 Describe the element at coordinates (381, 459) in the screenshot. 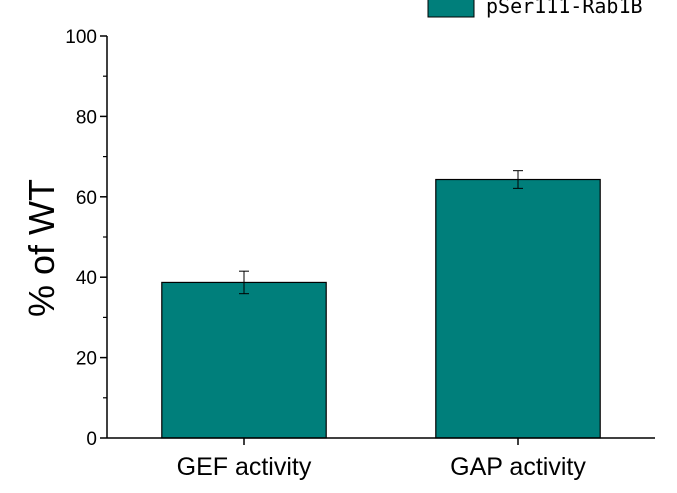

I see `x-categories-group: GEF activity GAP activity` at that location.